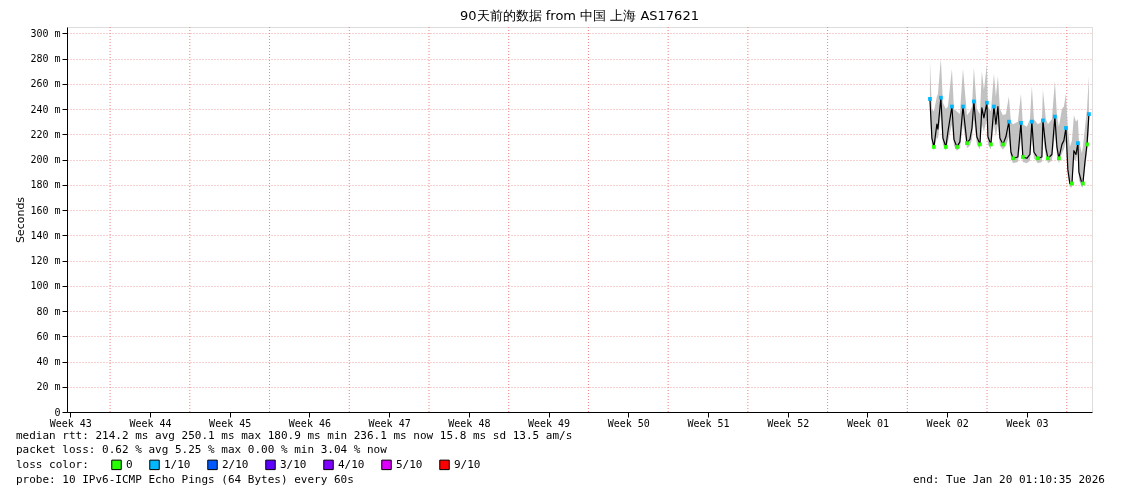  Describe the element at coordinates (45, 84) in the screenshot. I see `y-tick-label: 260 m` at that location.